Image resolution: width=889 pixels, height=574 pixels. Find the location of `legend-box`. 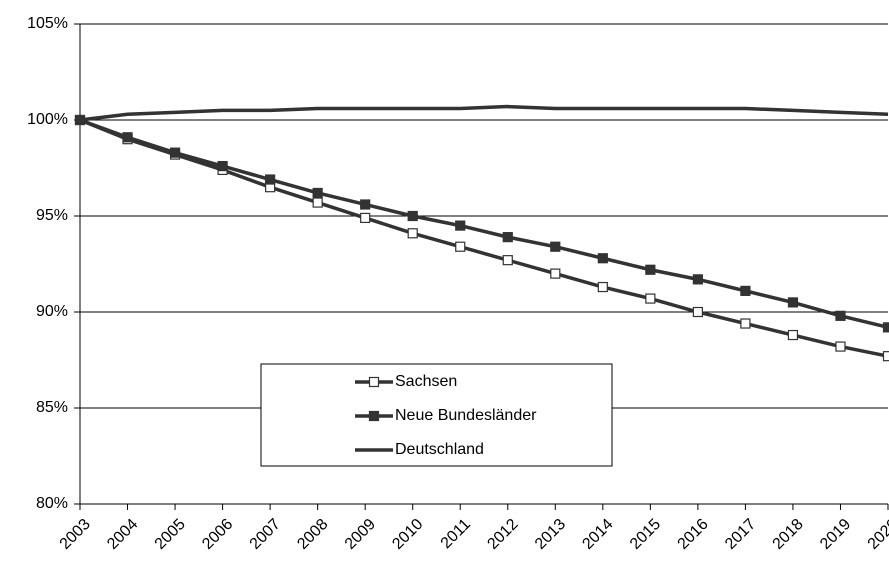

legend-box is located at coordinates (436, 415).